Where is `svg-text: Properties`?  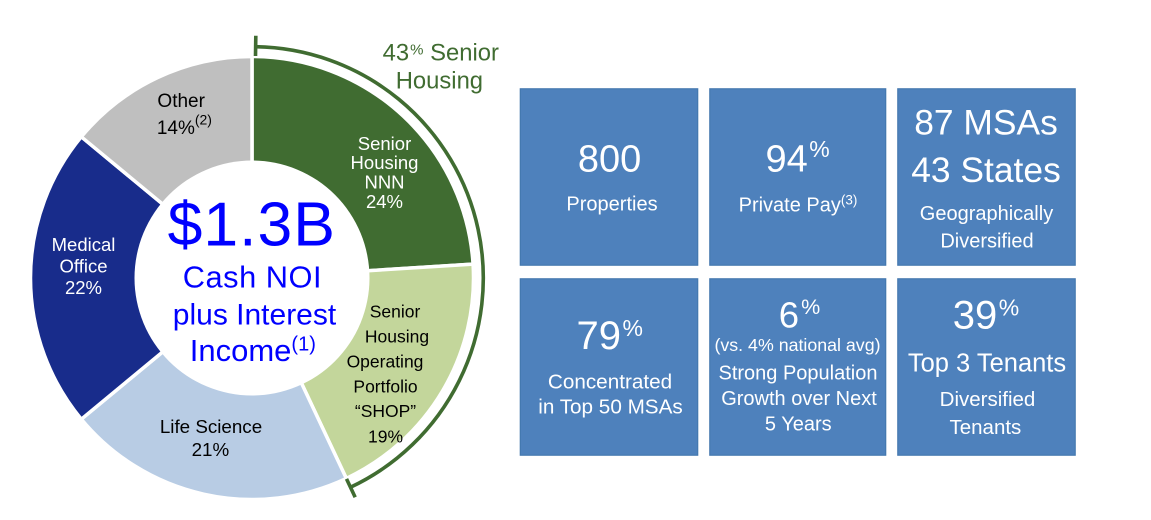 svg-text: Properties is located at coordinates (611, 204).